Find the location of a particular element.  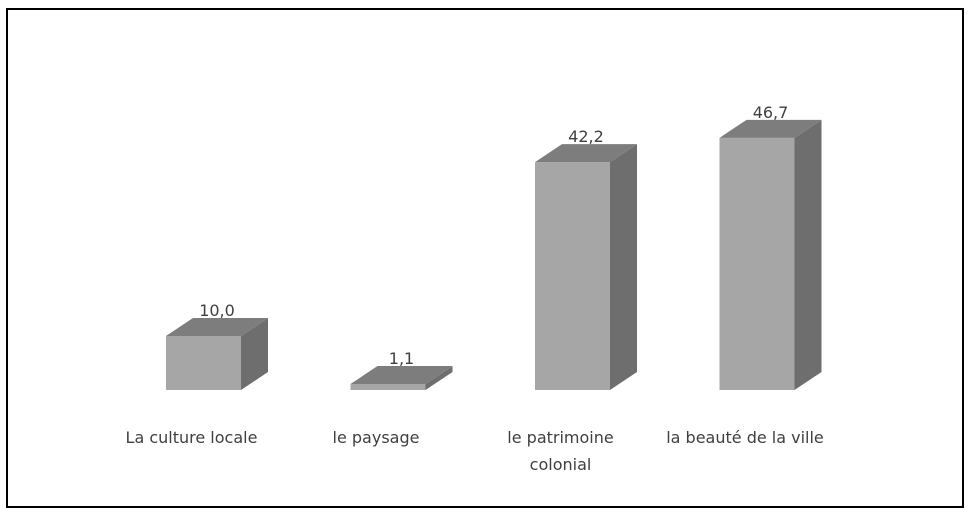

value-label: 42,2 is located at coordinates (586, 136).